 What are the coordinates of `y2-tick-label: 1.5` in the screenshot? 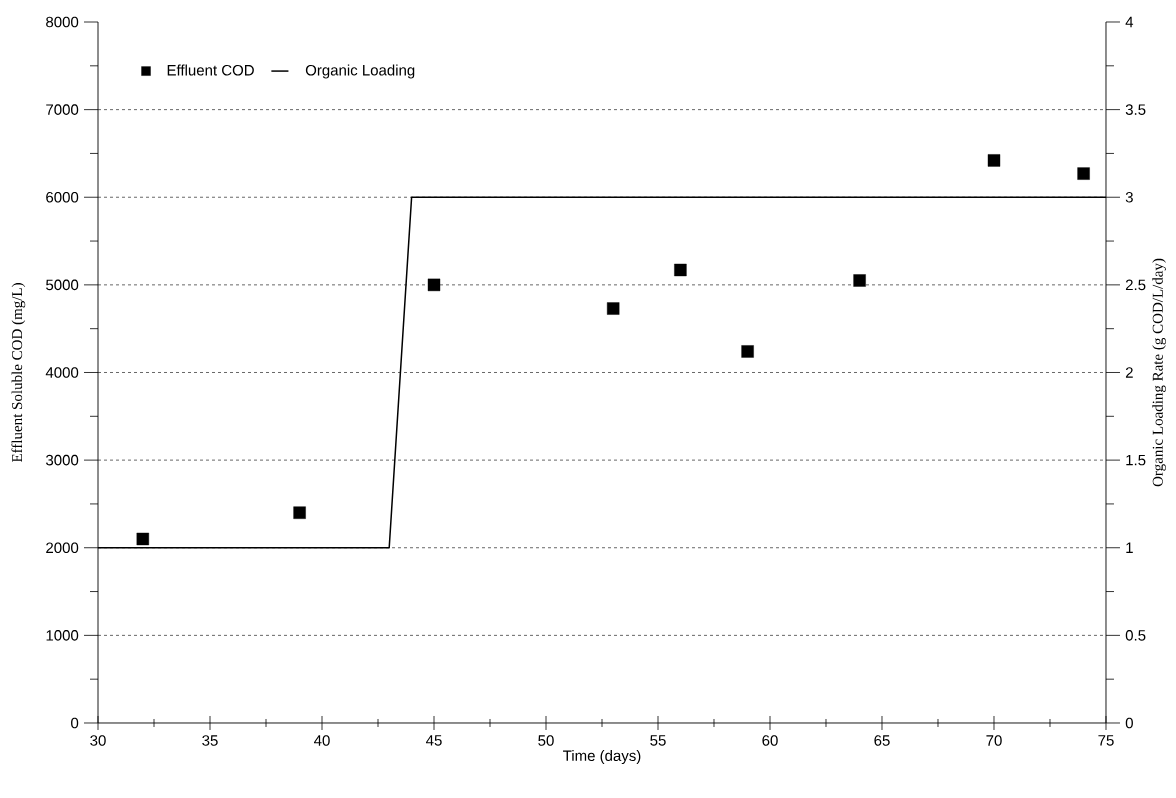 It's located at (1136, 460).